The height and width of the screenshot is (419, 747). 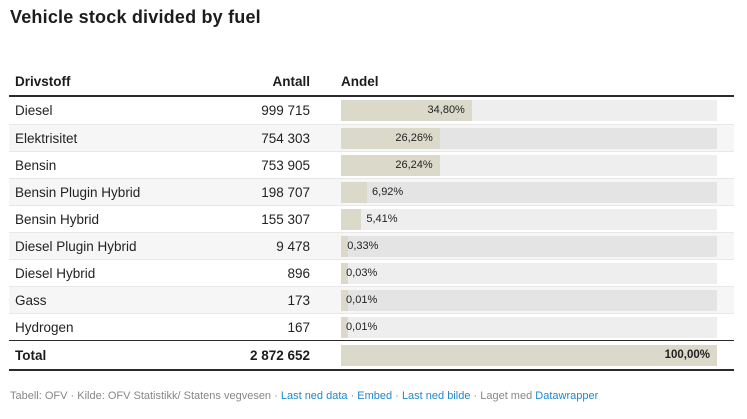 What do you see at coordinates (362, 272) in the screenshot?
I see `share-bar-label: 0,03%` at bounding box center [362, 272].